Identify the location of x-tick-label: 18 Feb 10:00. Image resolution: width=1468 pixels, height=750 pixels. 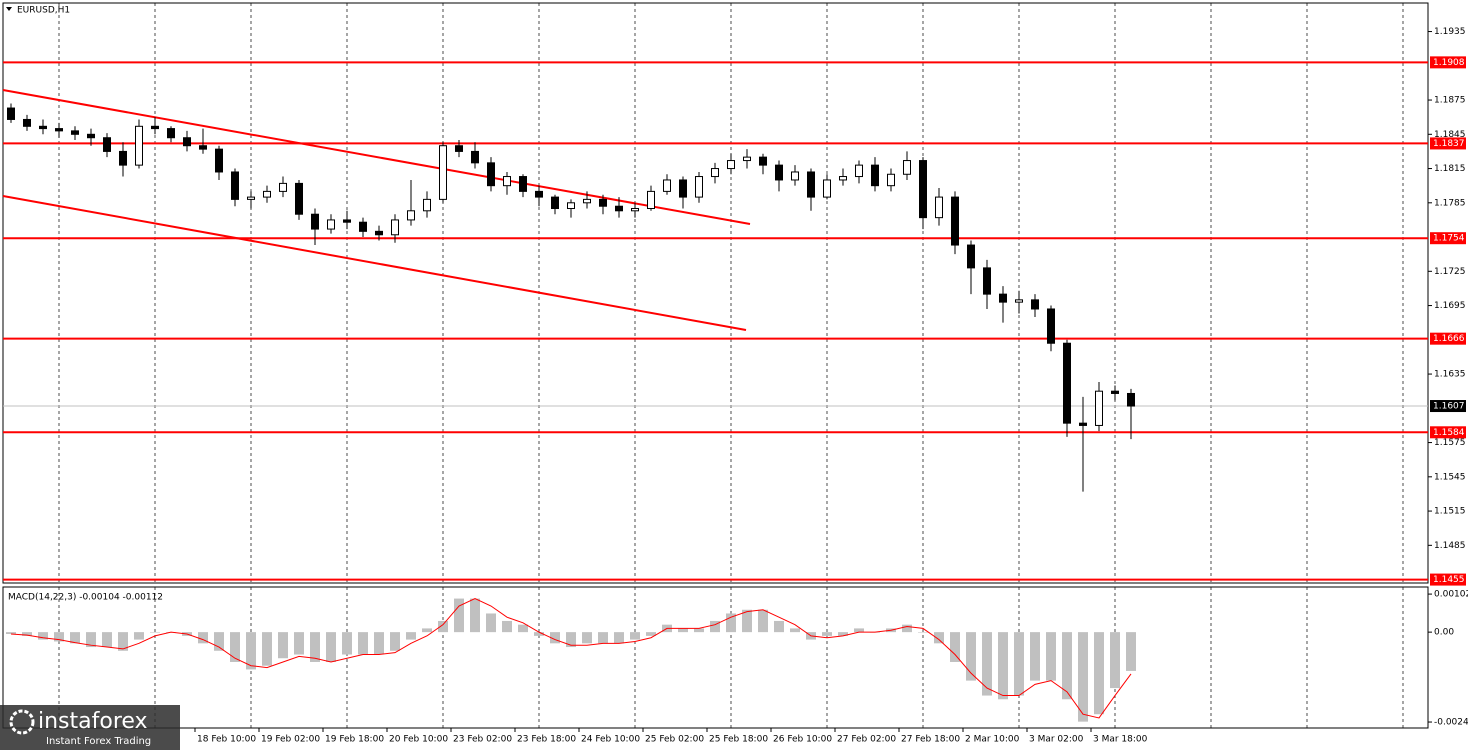
(226, 740).